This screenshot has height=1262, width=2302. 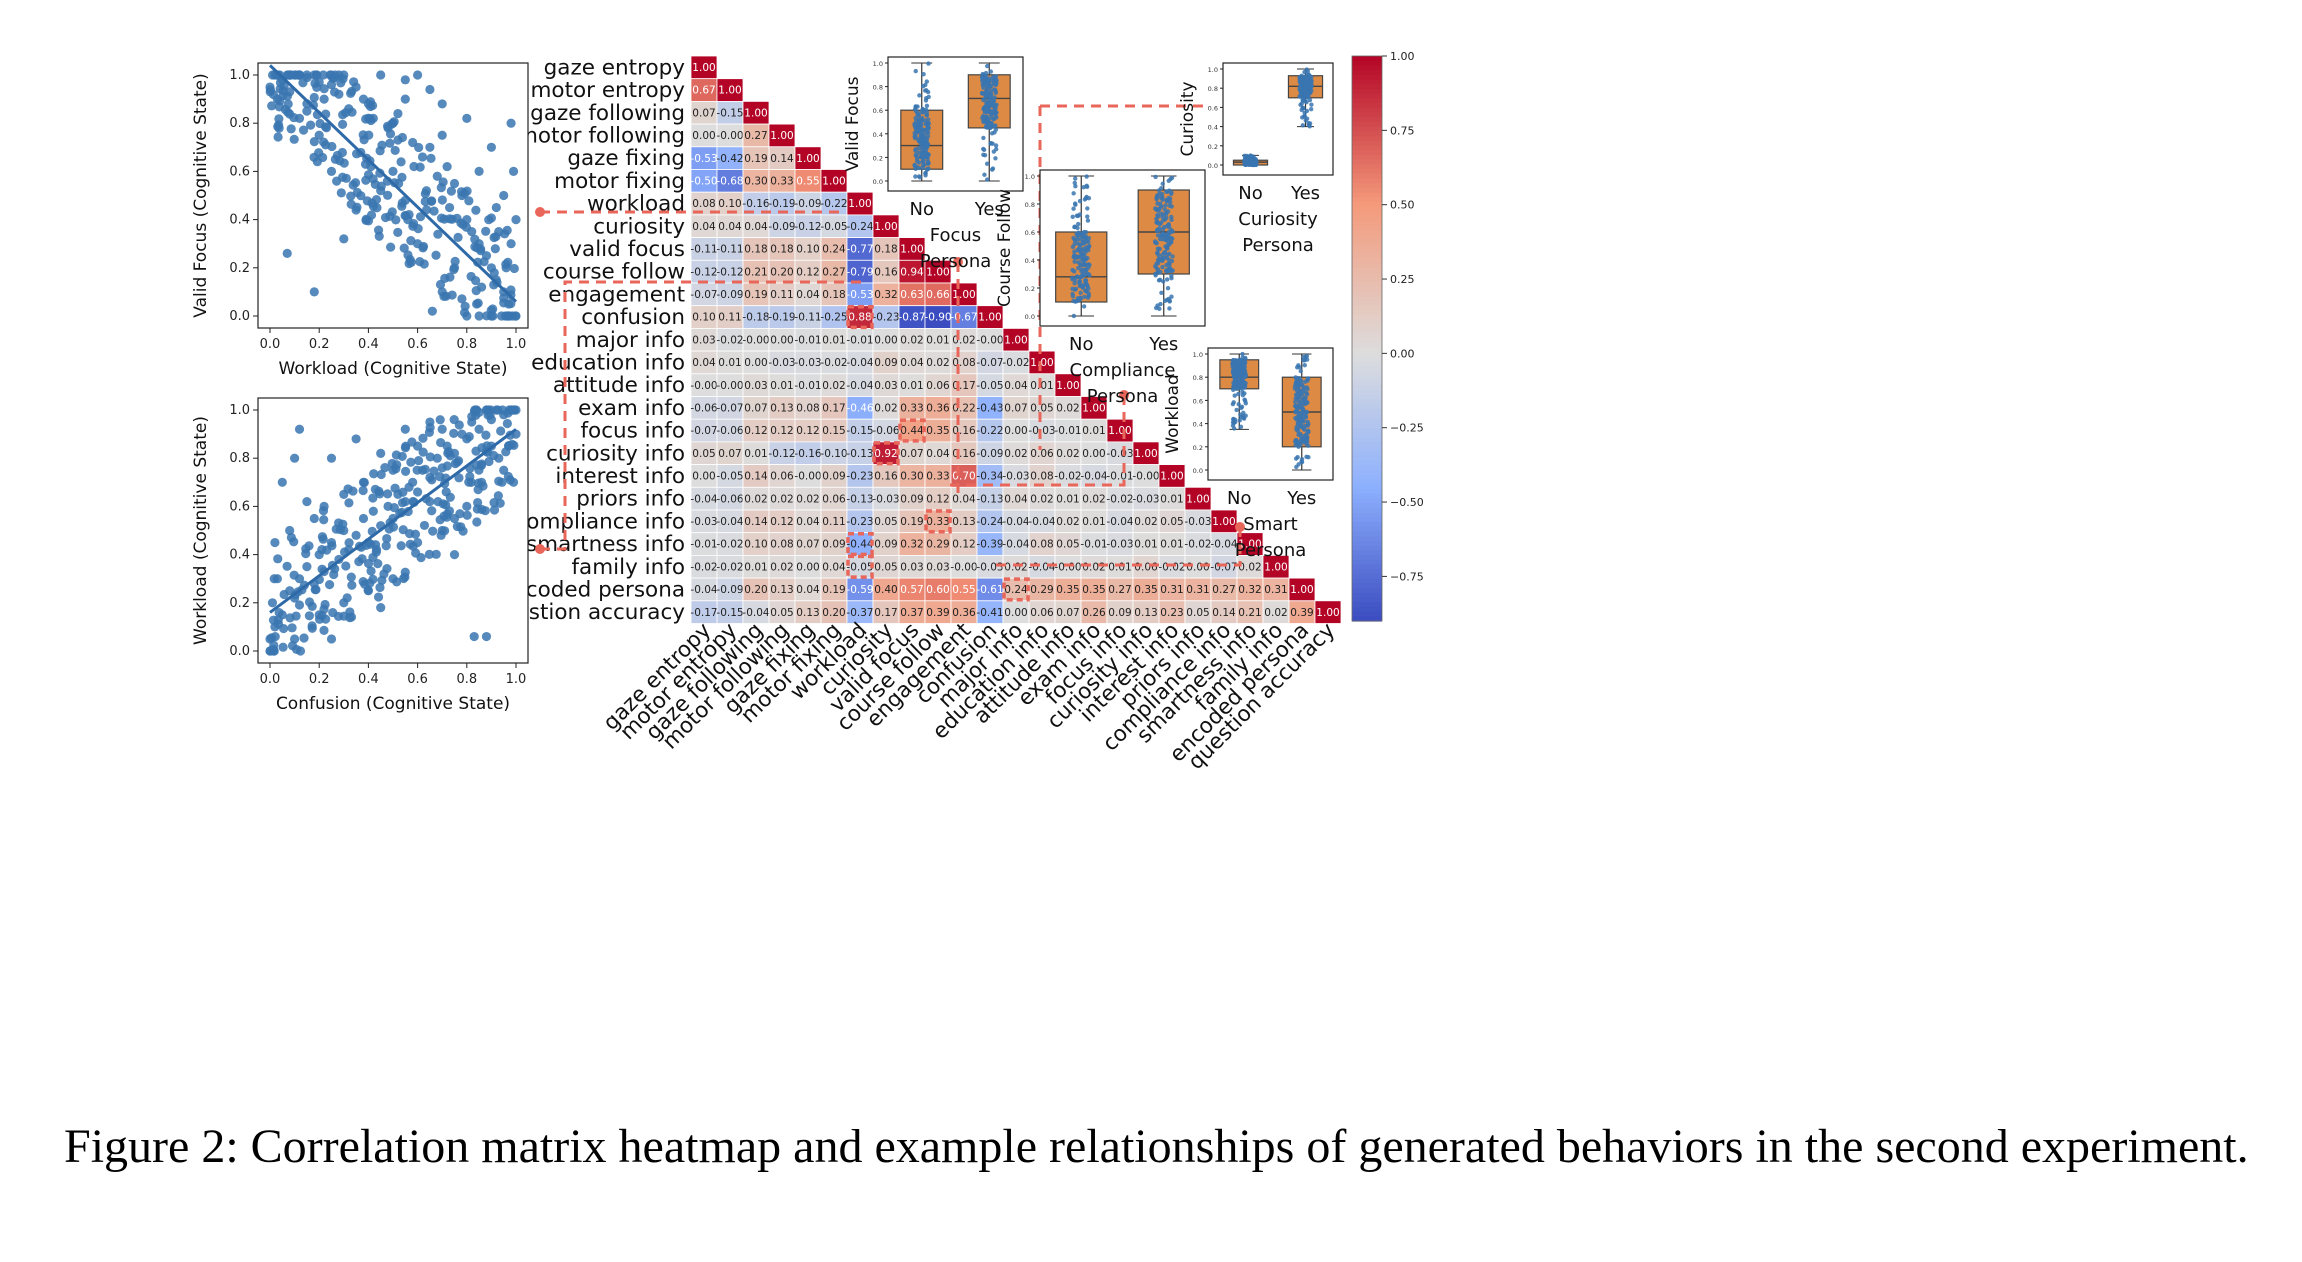 I want to click on heatmap-cell-value: 0.02, so click(x=1041, y=499).